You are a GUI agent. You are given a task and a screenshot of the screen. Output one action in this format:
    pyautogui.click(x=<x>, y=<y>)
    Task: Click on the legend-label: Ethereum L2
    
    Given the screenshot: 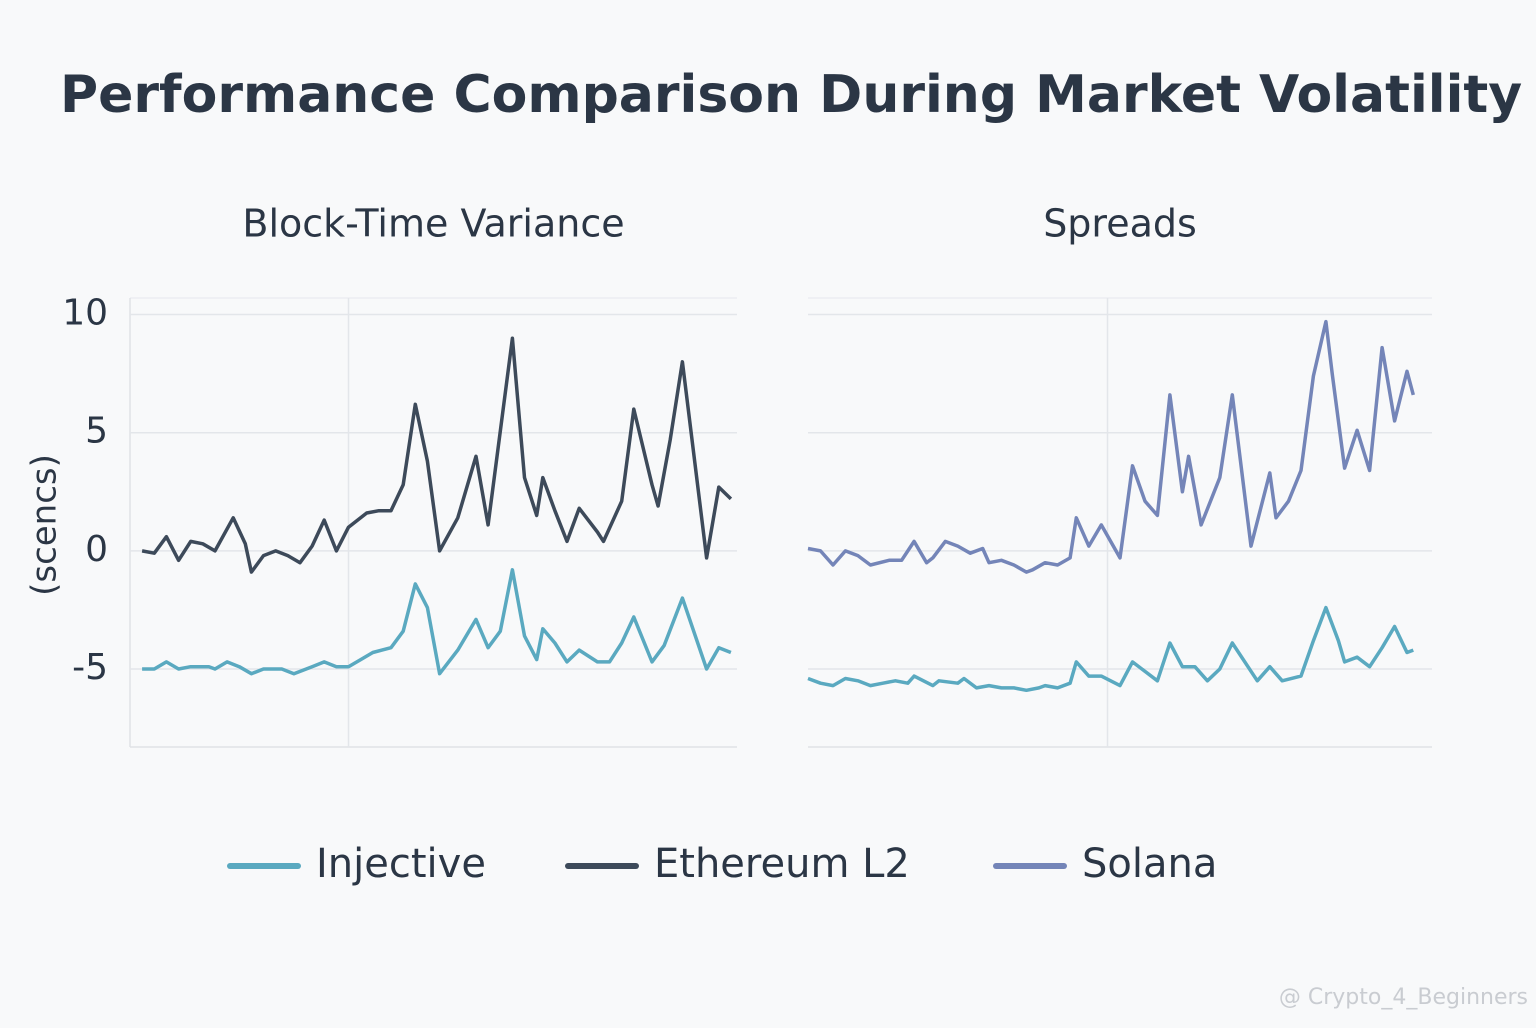 What is the action you would take?
    pyautogui.click(x=782, y=864)
    